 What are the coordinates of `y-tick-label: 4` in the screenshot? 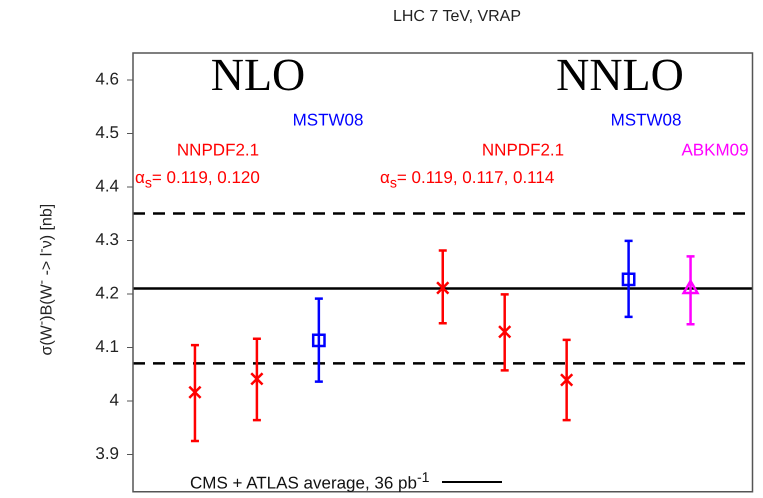 It's located at (114, 400).